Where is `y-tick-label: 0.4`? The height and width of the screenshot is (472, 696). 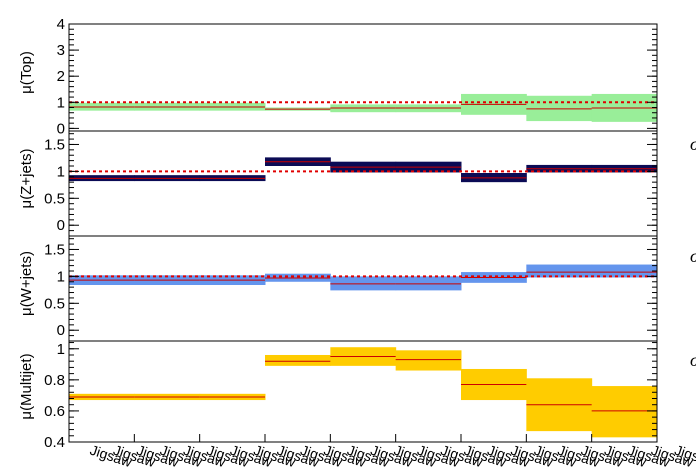
y-tick-label: 0.4 is located at coordinates (54, 442).